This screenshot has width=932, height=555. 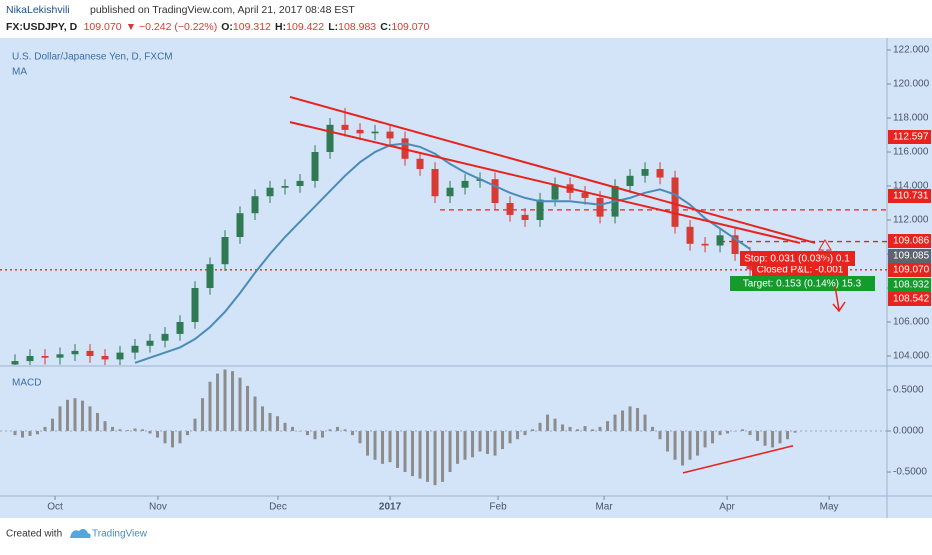 What do you see at coordinates (911, 356) in the screenshot?
I see `y-tick-label: 104.000` at bounding box center [911, 356].